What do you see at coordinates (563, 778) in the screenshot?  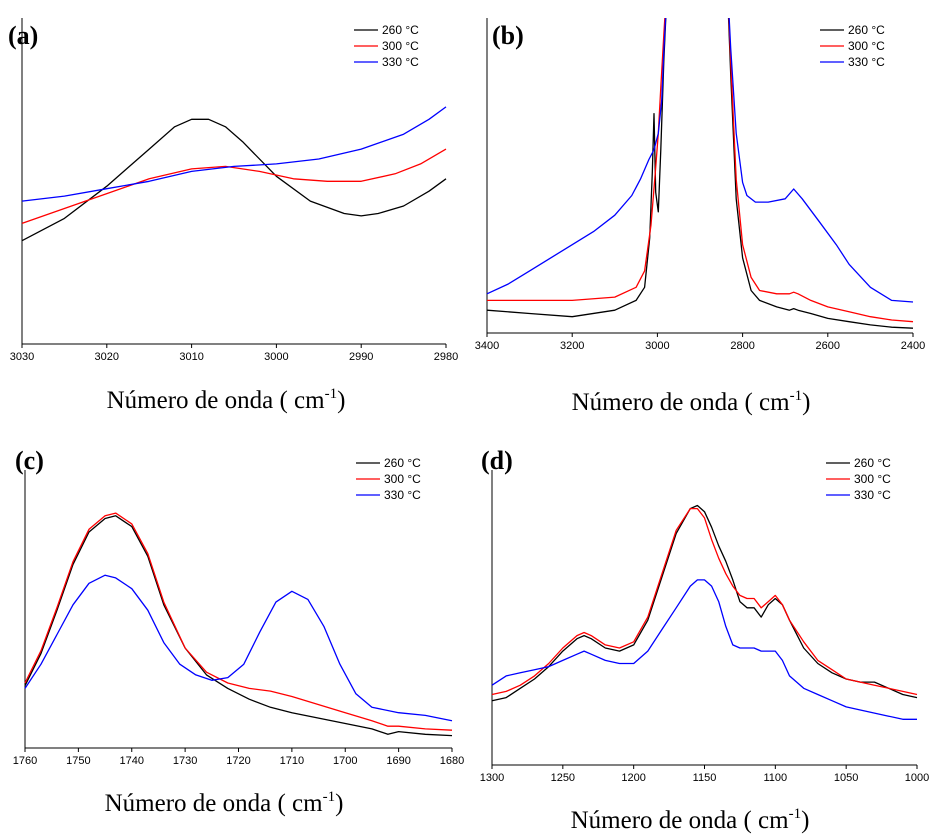 I see `x-tick-label: 1250` at bounding box center [563, 778].